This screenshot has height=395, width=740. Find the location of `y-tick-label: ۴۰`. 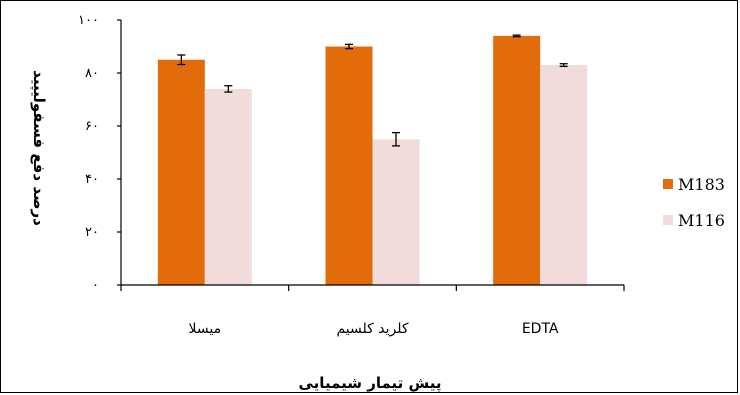

y-tick-label: ۴۰ is located at coordinates (92, 179).